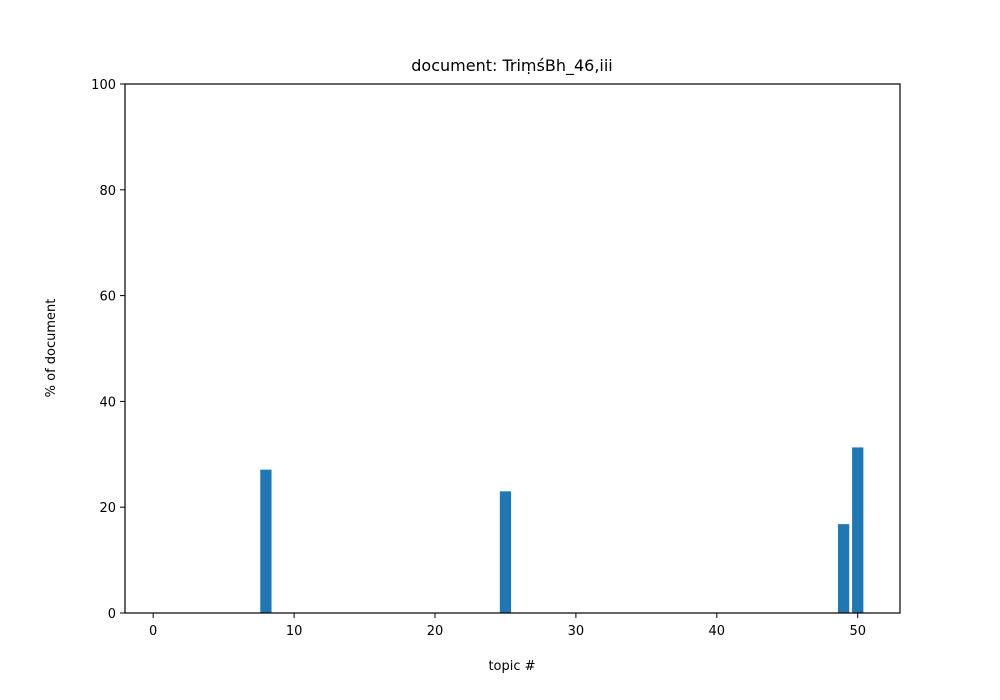 The height and width of the screenshot is (700, 1000). Describe the element at coordinates (107, 297) in the screenshot. I see `y-tick-label: 60` at that location.